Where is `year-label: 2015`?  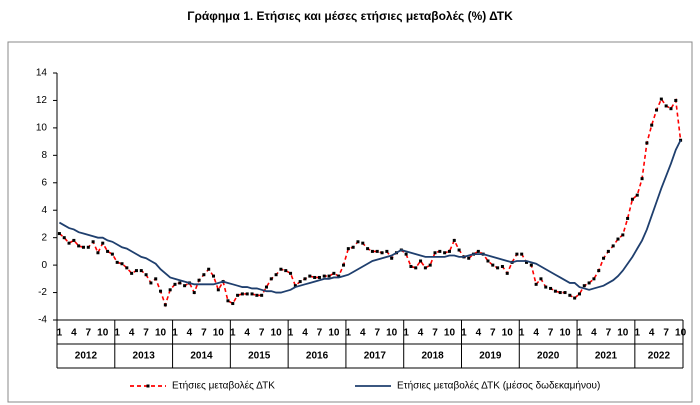
year-label: 2015 is located at coordinates (259, 356).